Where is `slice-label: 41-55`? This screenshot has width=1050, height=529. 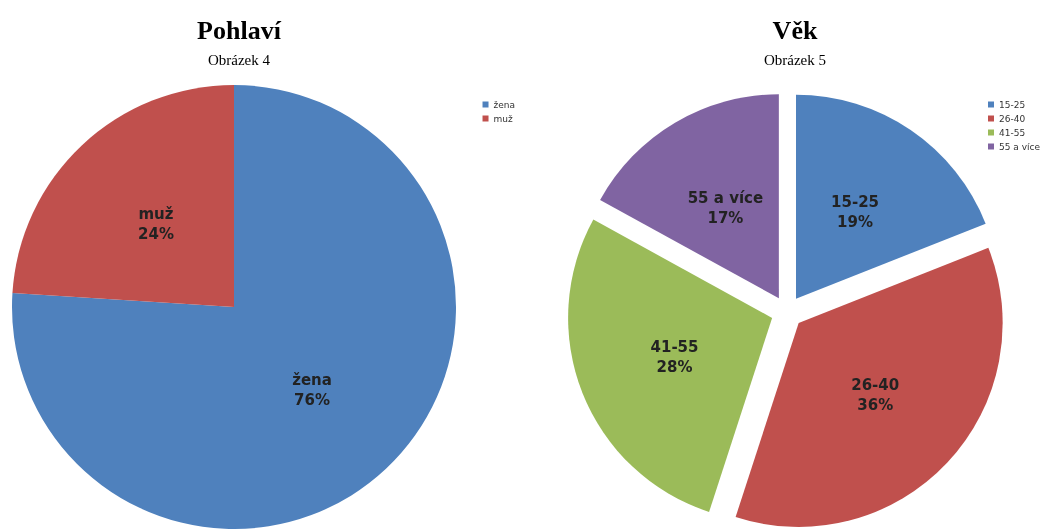 slice-label: 41-55 is located at coordinates (674, 346).